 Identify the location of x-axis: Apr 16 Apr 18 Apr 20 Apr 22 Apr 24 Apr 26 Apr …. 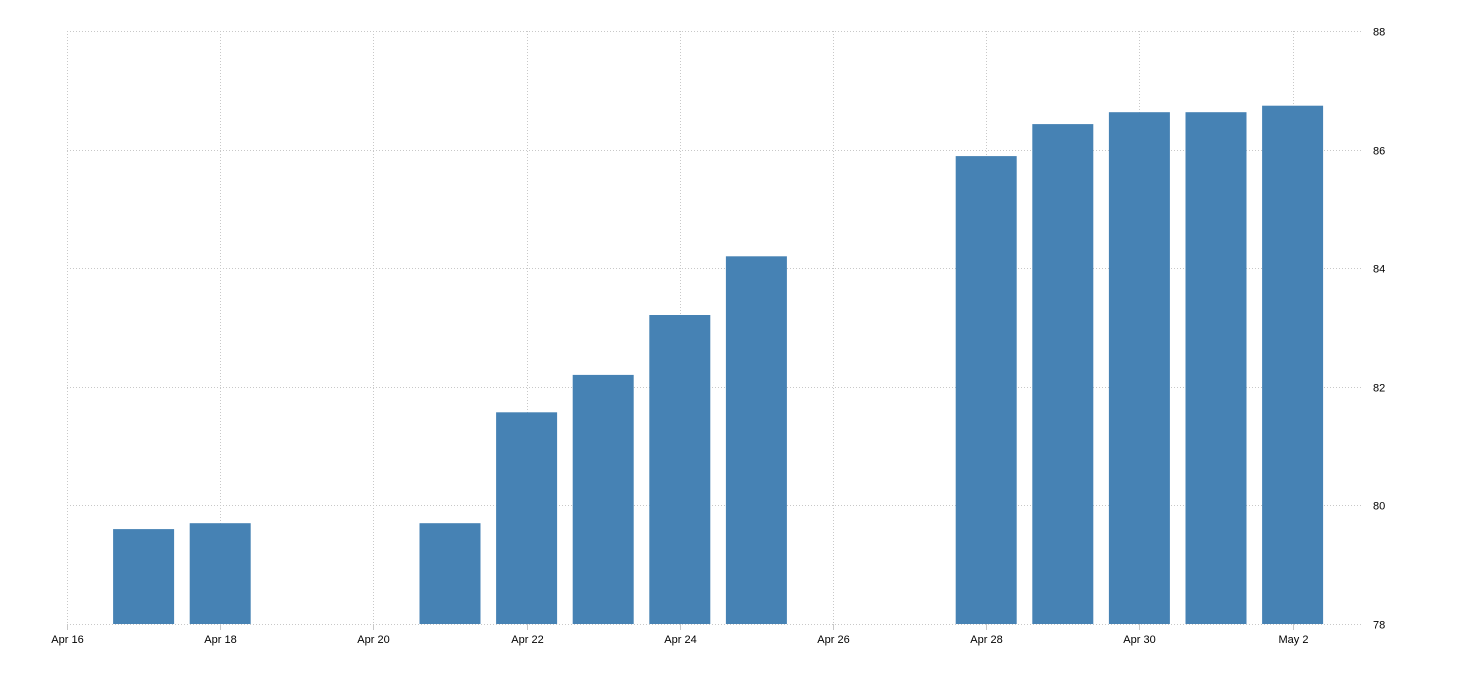
(679, 635).